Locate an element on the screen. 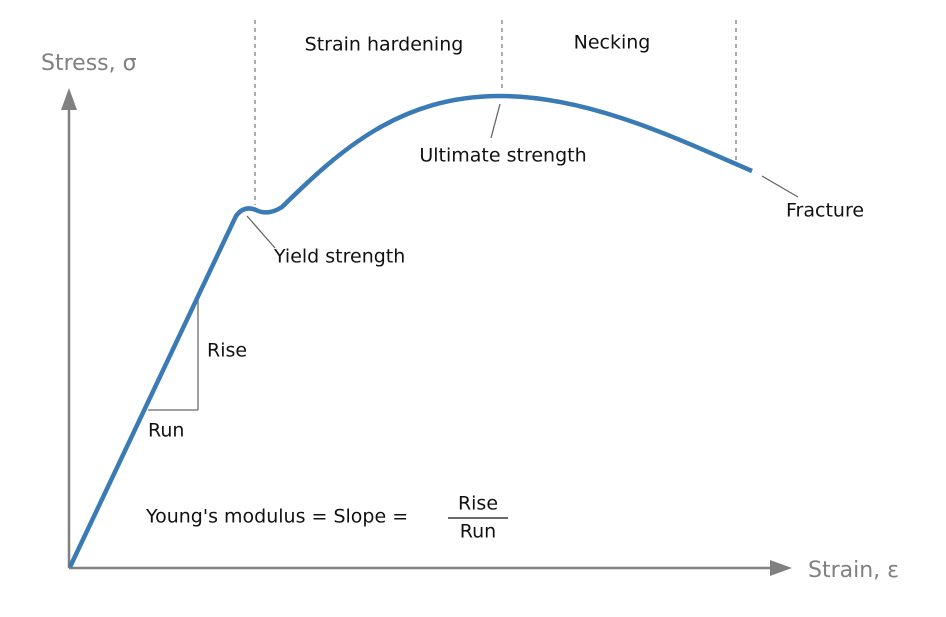 The image size is (946, 617). y-arrow is located at coordinates (69, 99).